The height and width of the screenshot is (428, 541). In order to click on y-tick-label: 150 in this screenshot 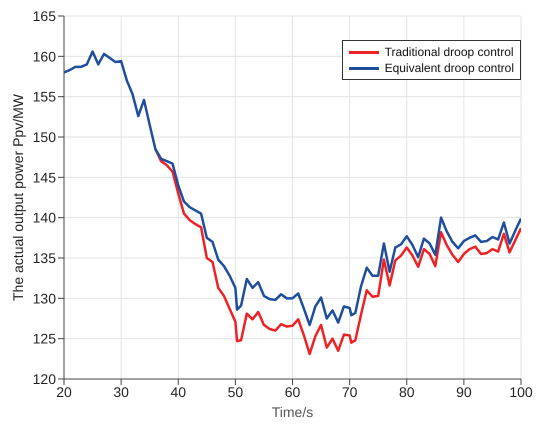, I will do `click(44, 136)`.